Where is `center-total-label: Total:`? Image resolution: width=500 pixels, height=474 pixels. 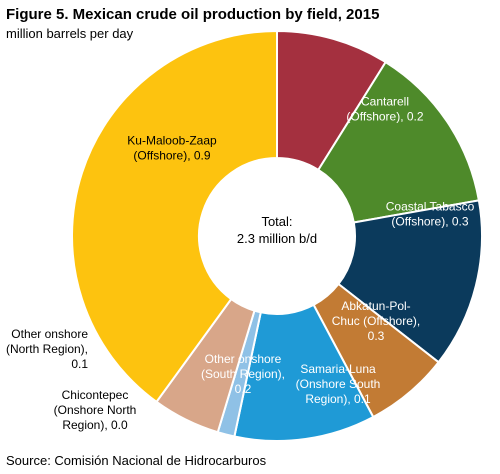
center-total-label: Total: is located at coordinates (276, 221).